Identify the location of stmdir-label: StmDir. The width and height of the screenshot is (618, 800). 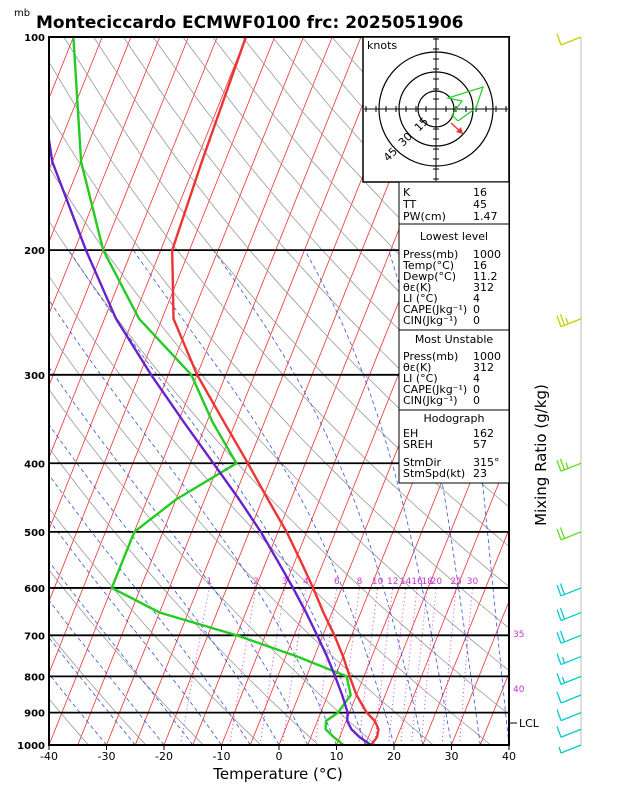
(422, 462).